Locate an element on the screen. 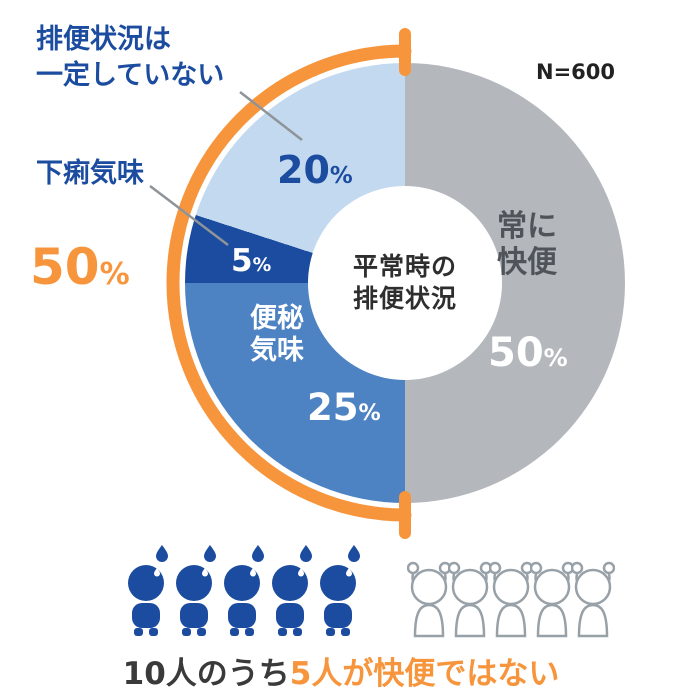  highlight-percent-value: 50 is located at coordinates (65, 267).